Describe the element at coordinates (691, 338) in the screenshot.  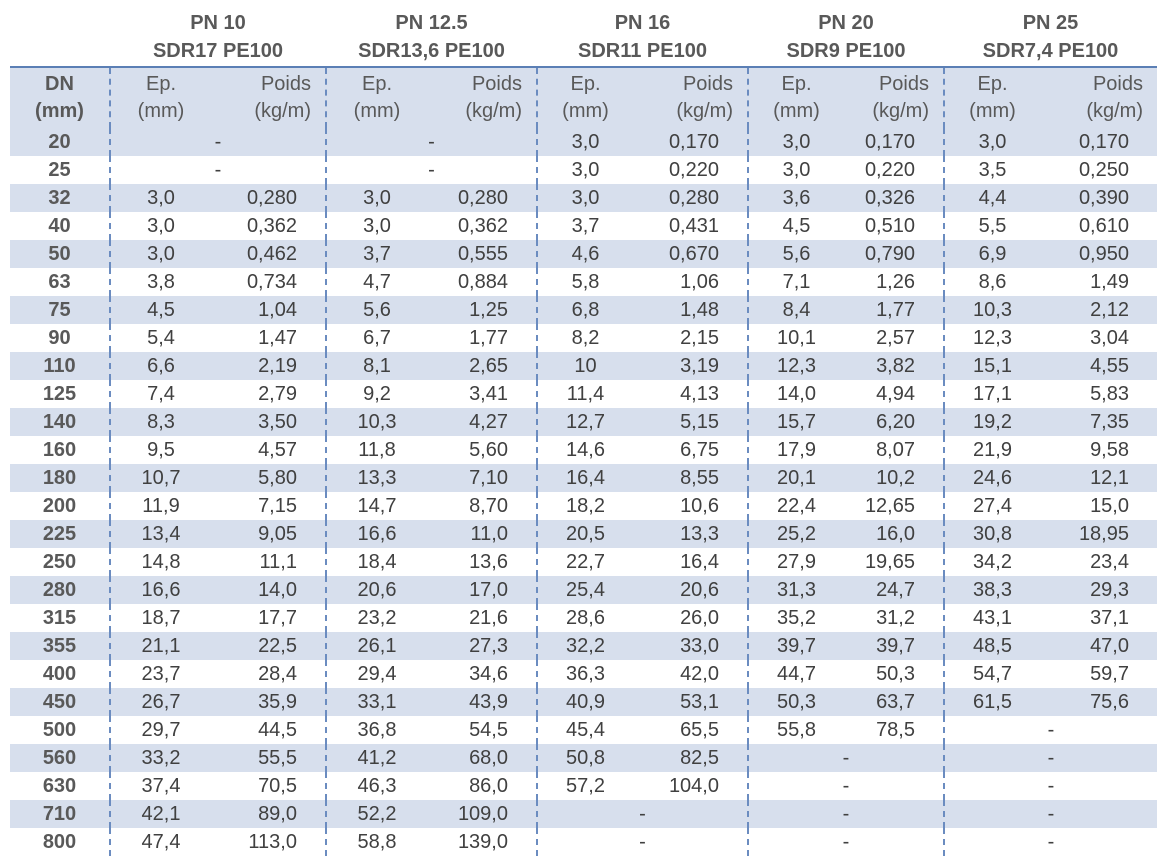
I see `cell-poids: 2,15` at that location.